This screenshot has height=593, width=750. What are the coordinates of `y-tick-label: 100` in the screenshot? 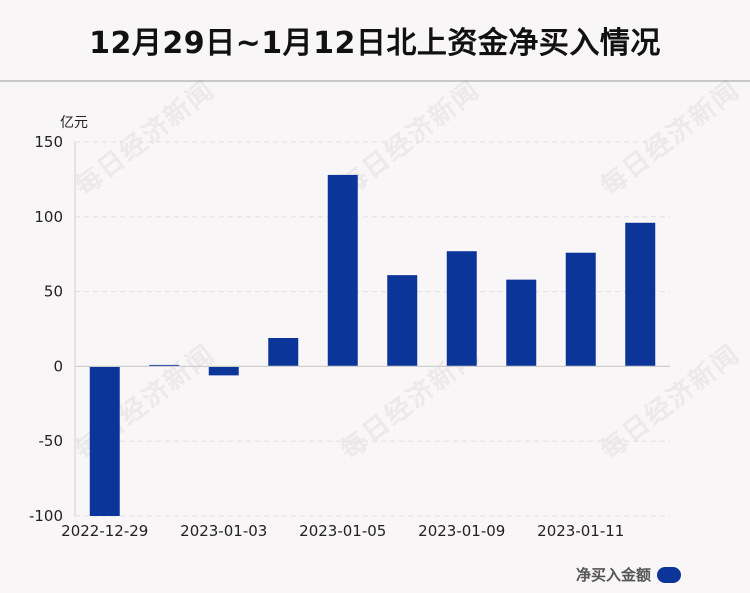 It's located at (48, 217).